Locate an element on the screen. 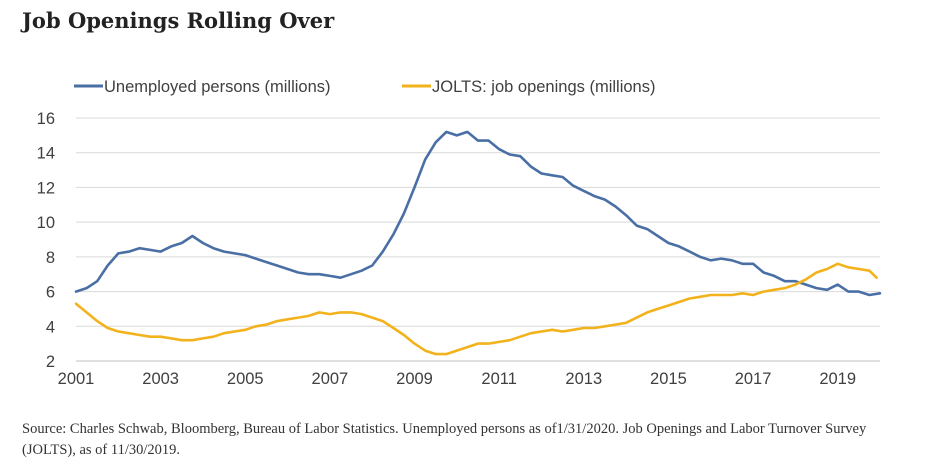  legend-label-unemployed: Unemployed persons (millions) is located at coordinates (217, 87).